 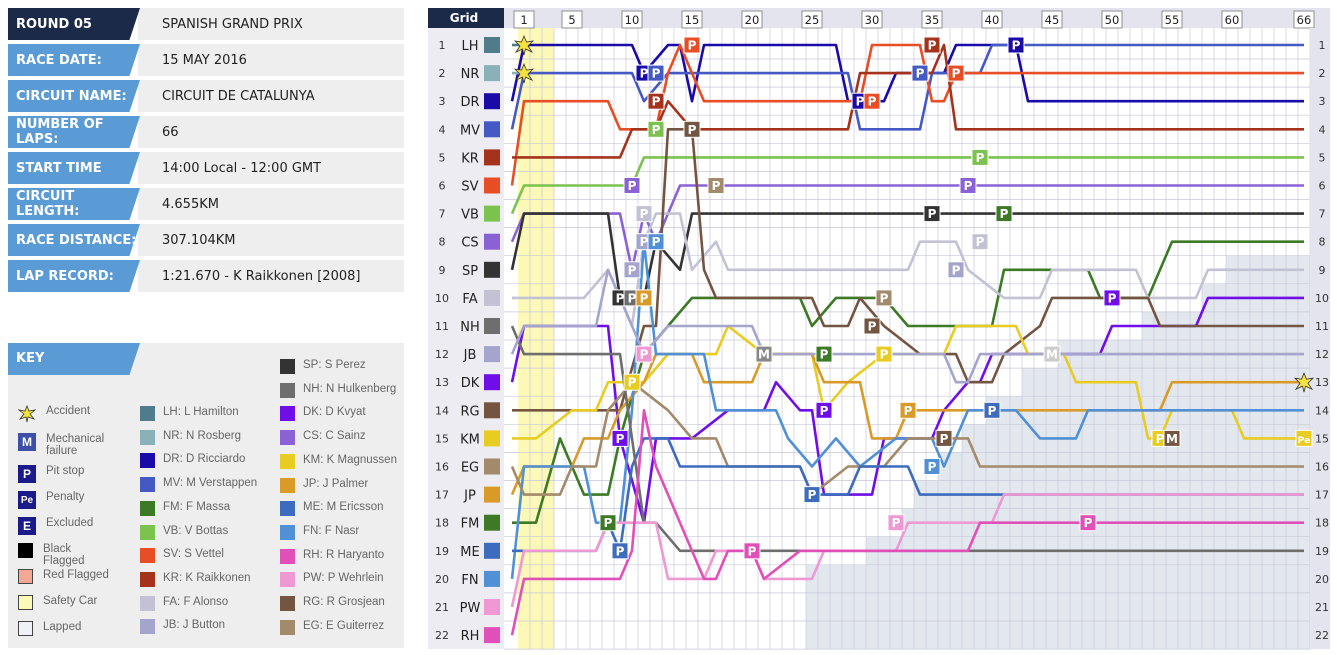 I want to click on grid-position-number: 10, so click(x=442, y=298).